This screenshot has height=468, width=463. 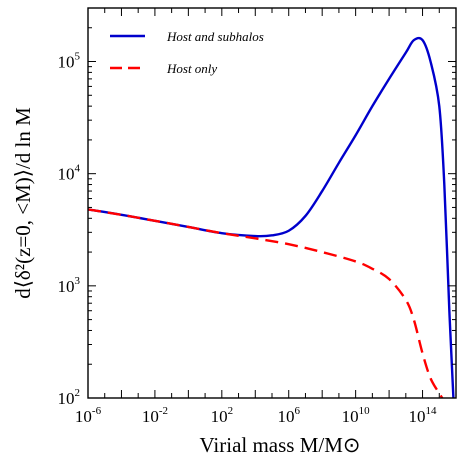 What do you see at coordinates (187, 52) in the screenshot?
I see `legend: Host and subhalos Host only` at bounding box center [187, 52].